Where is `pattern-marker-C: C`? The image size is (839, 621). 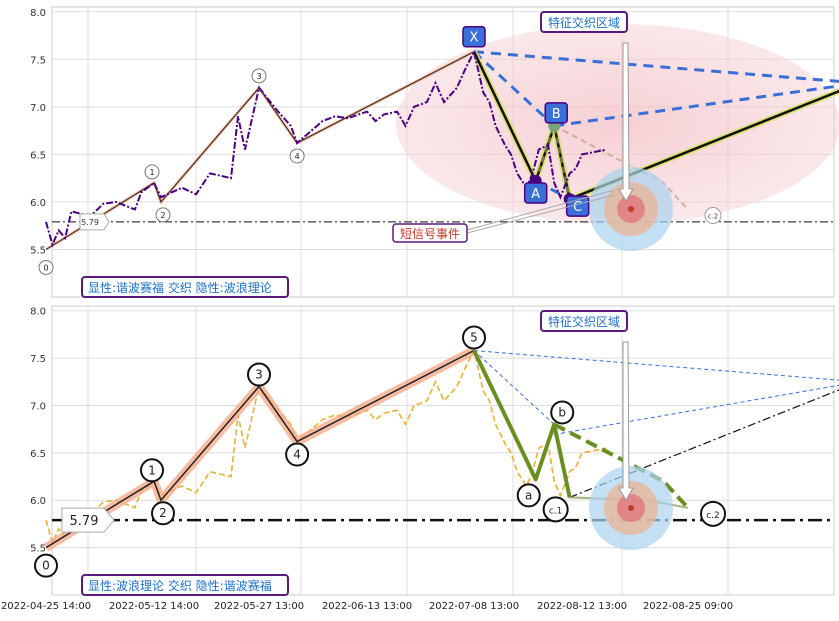
pattern-marker-C: C is located at coordinates (577, 207).